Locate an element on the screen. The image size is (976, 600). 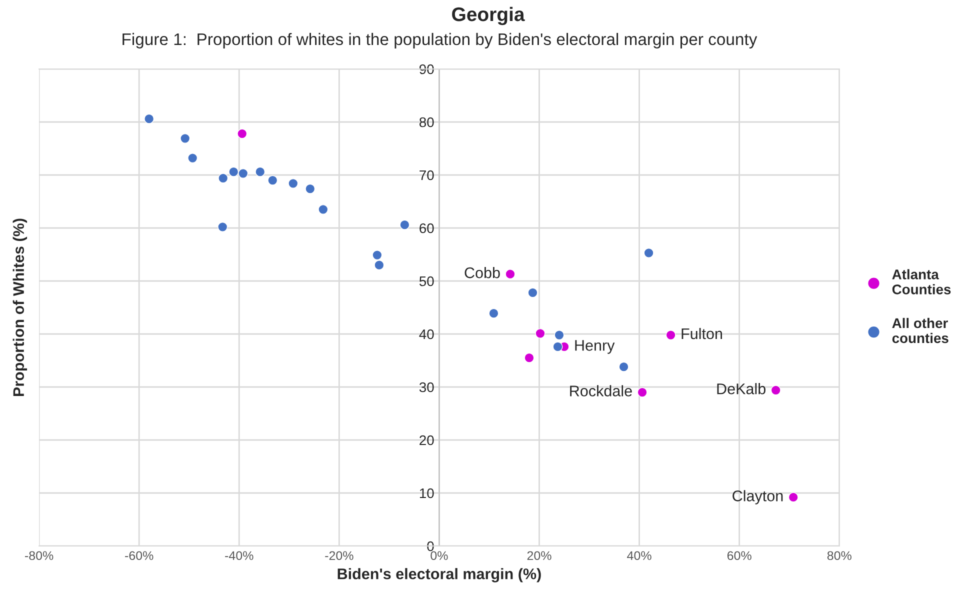
chart-title: Georgia is located at coordinates (488, 16).